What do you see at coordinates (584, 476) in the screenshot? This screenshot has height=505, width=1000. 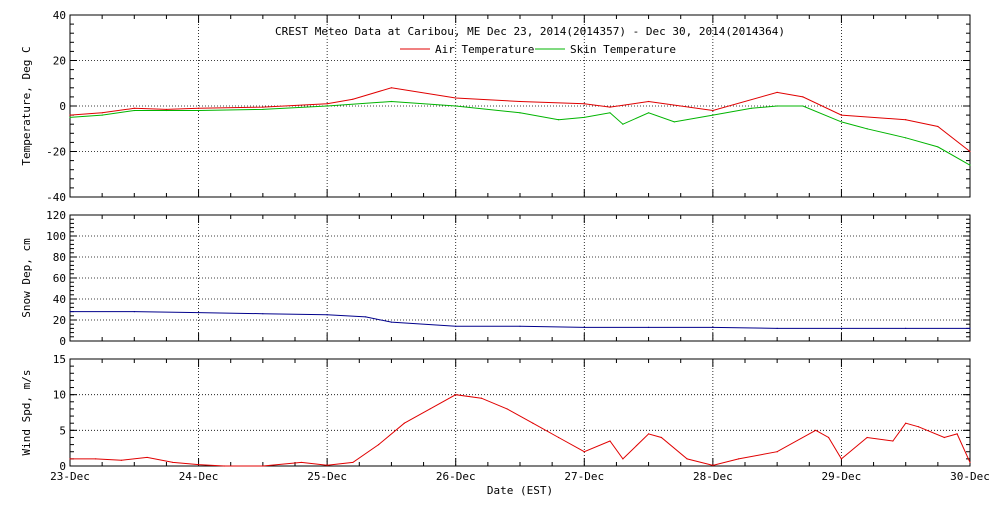 I see `x-tick-label: 27-Dec` at bounding box center [584, 476].